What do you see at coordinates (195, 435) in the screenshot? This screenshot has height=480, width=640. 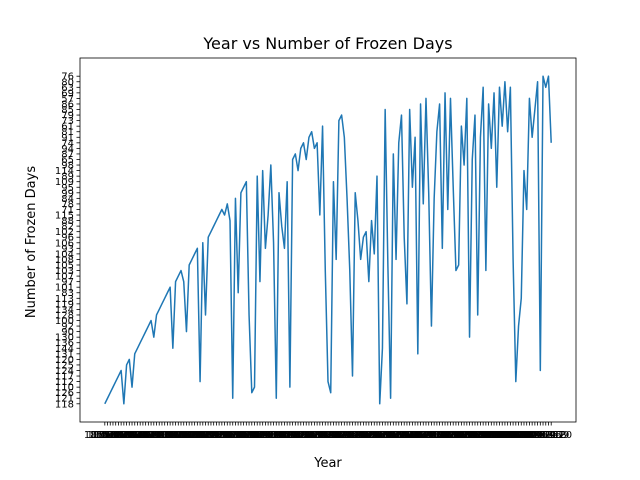 I see `x-tick-label: 1888-89` at bounding box center [195, 435].